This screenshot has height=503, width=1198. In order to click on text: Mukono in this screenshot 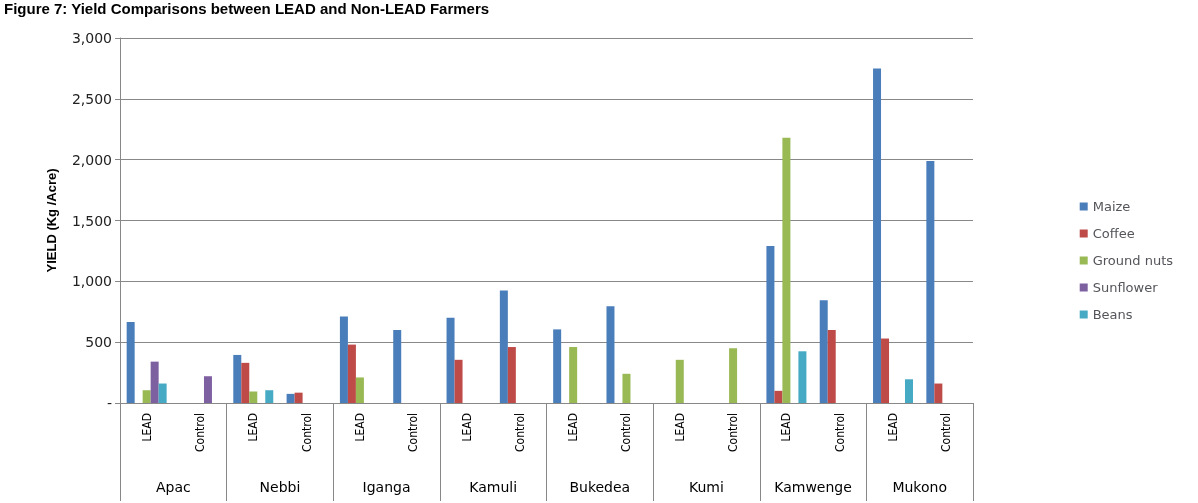, I will do `click(919, 487)`.